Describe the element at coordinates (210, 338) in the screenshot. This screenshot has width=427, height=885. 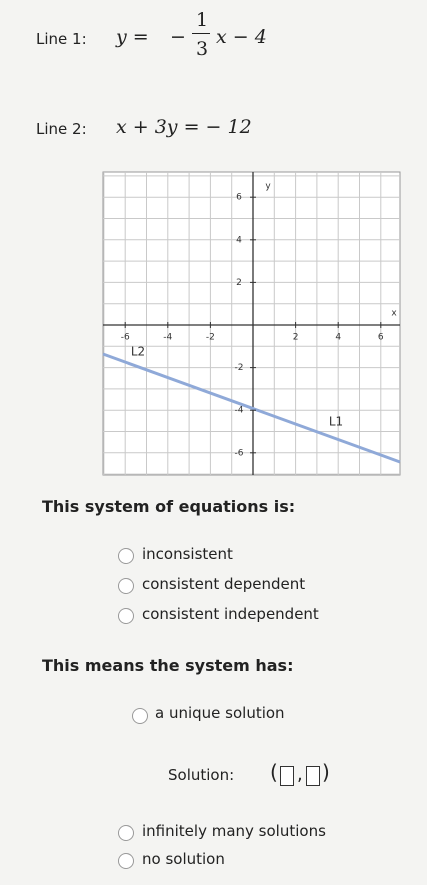
I see `x-tick-label: -2` at that location.